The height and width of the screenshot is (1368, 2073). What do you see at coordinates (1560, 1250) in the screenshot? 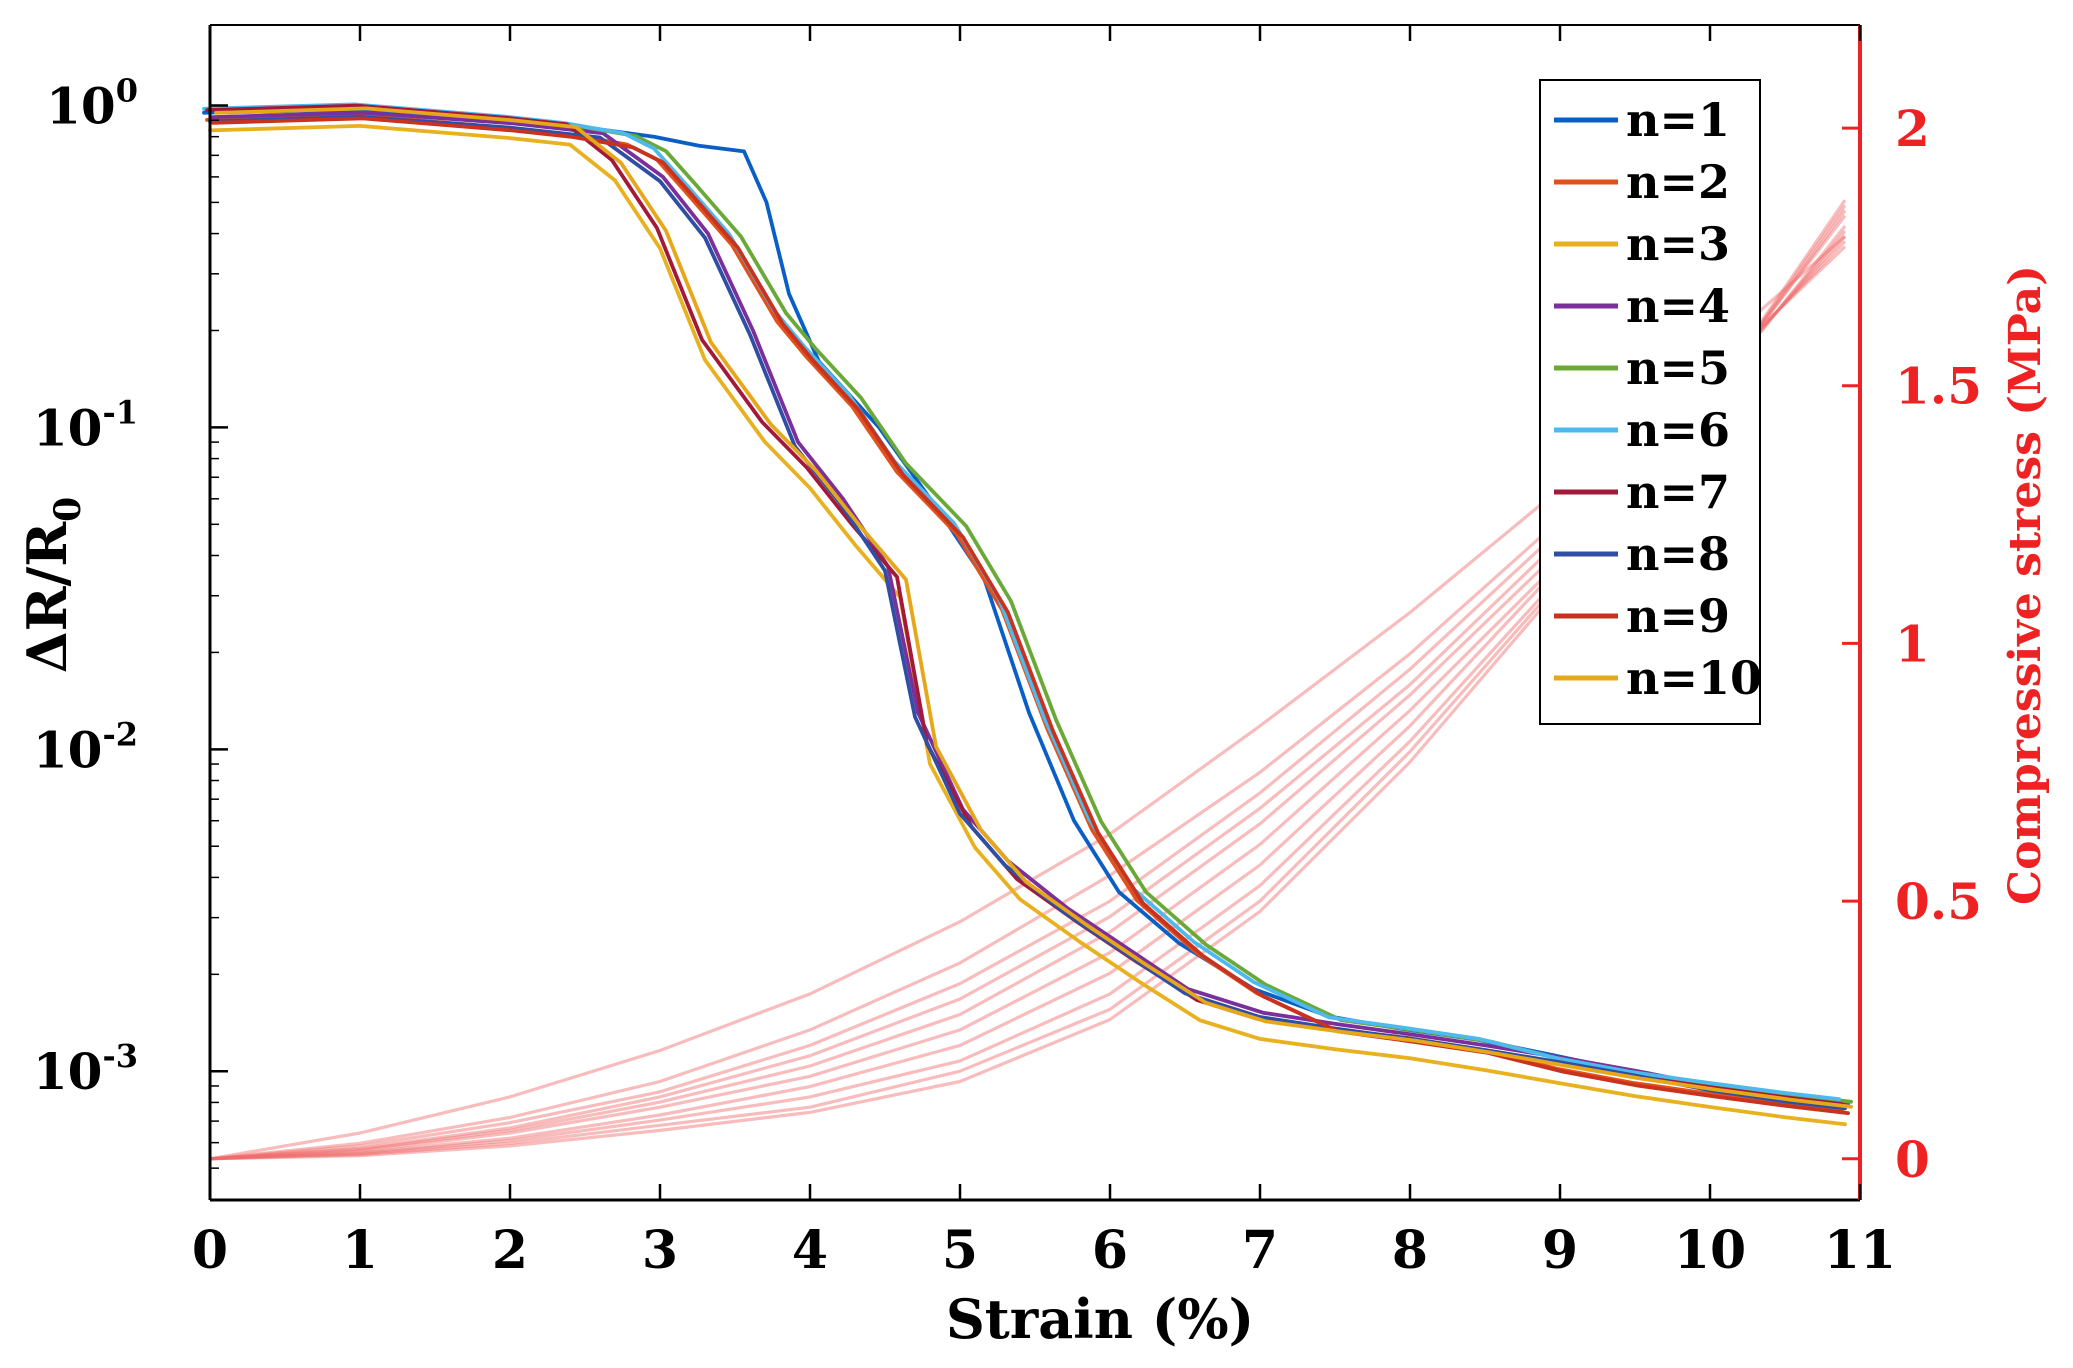
I see `x-tick-label: 9` at bounding box center [1560, 1250].